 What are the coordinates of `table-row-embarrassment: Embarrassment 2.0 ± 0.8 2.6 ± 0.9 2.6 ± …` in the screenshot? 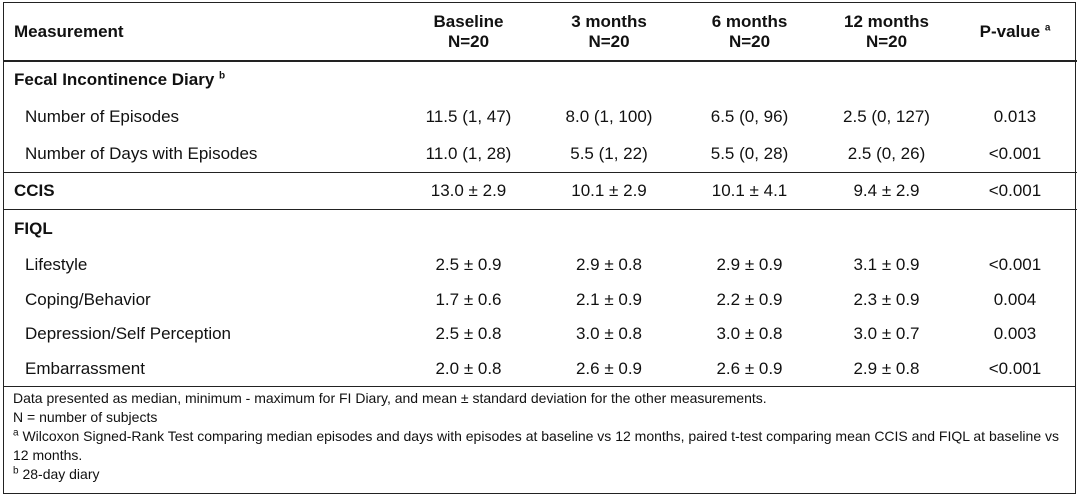 It's located at (540, 369).